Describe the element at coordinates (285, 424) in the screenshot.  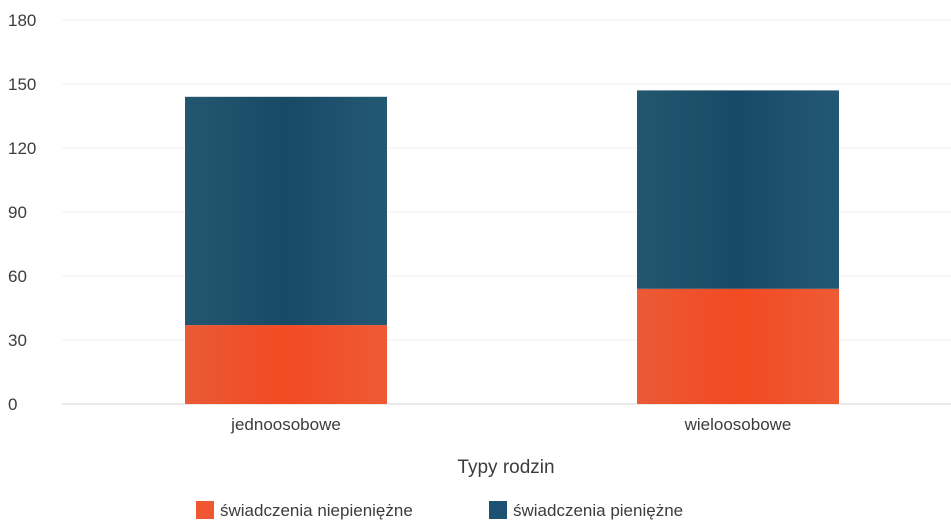
I see `x-tick-label: jednoosobowe` at that location.